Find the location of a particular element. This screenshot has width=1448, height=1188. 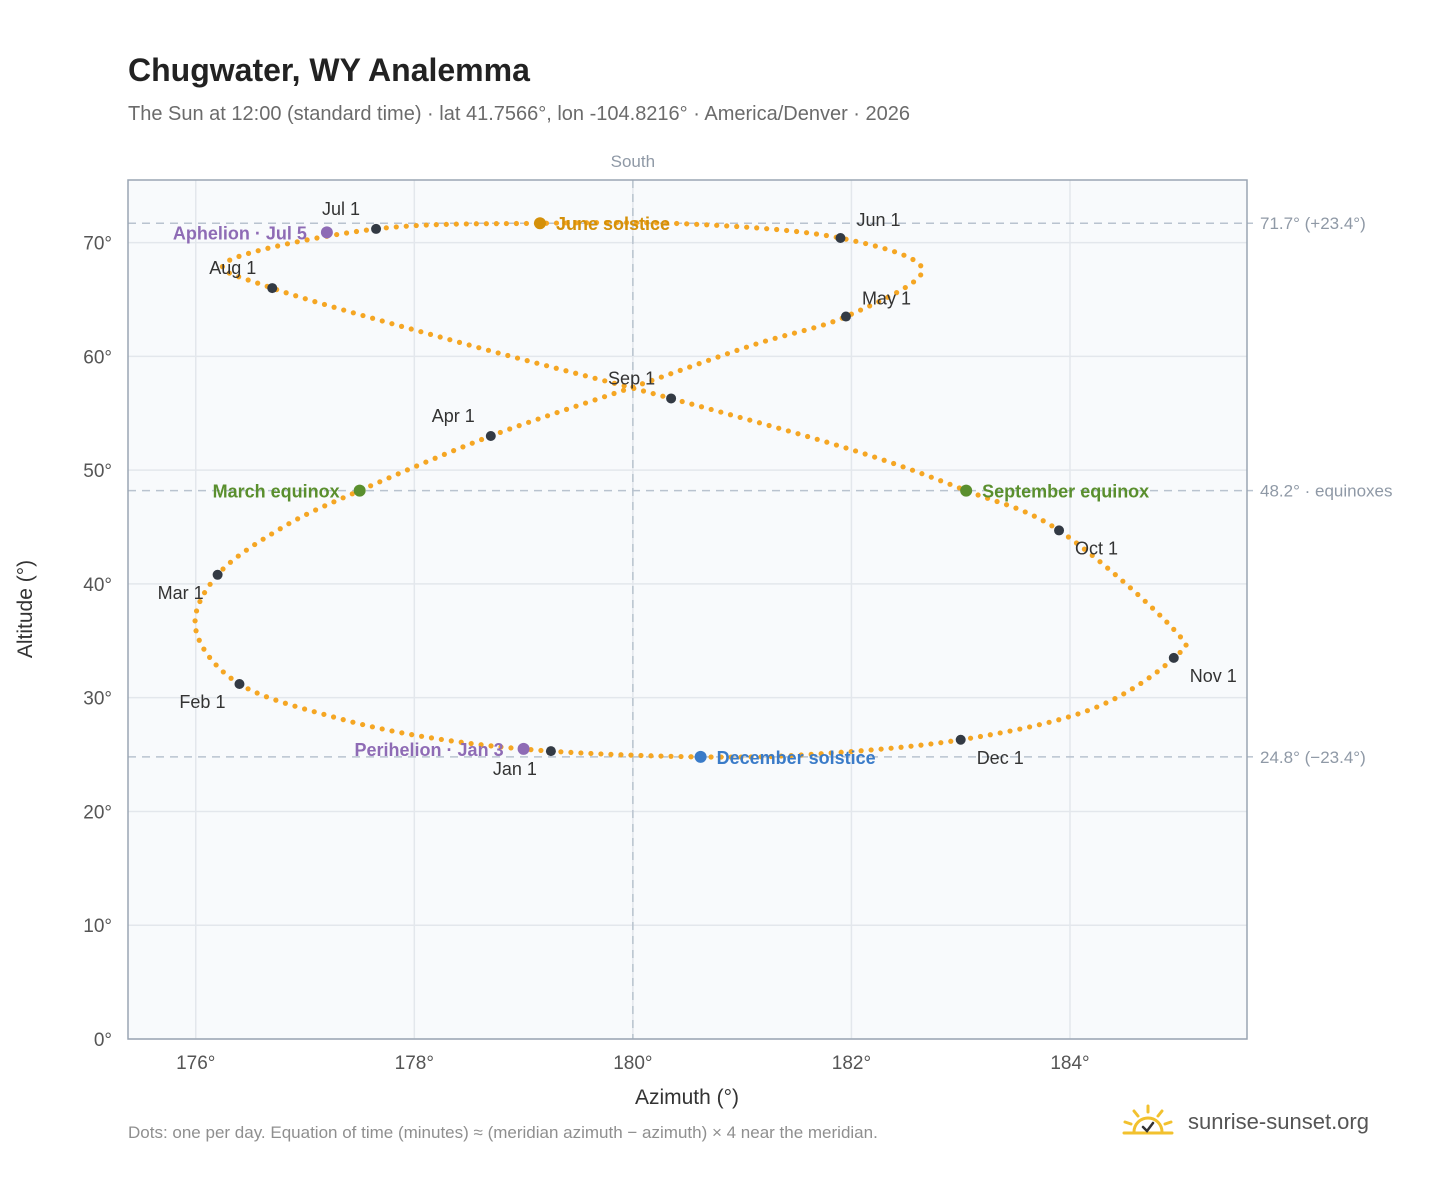

brand: sunrise-sunset.org is located at coordinates (1244, 1122).